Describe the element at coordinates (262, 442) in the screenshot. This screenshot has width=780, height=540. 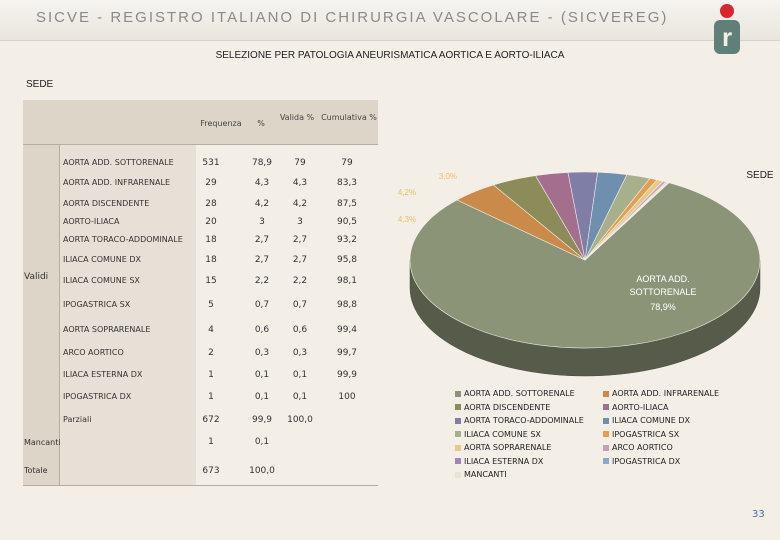
I see `missing-pct: 0,1` at that location.